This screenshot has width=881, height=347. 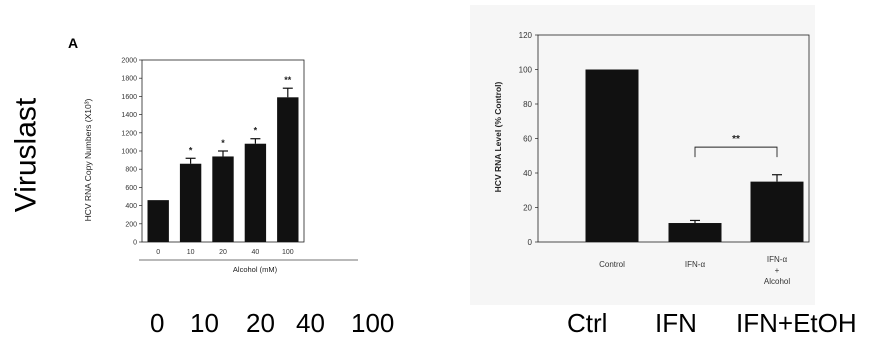 What do you see at coordinates (527, 173) in the screenshot?
I see `chart-b-ytick-label: 40` at bounding box center [527, 173].